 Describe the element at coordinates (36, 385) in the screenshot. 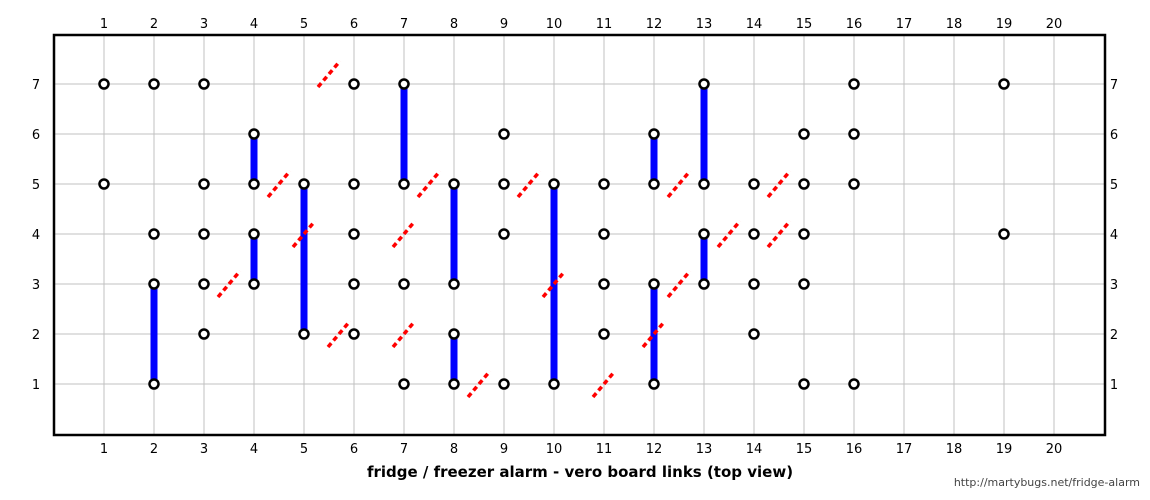

I see `row-label-left: 1` at that location.